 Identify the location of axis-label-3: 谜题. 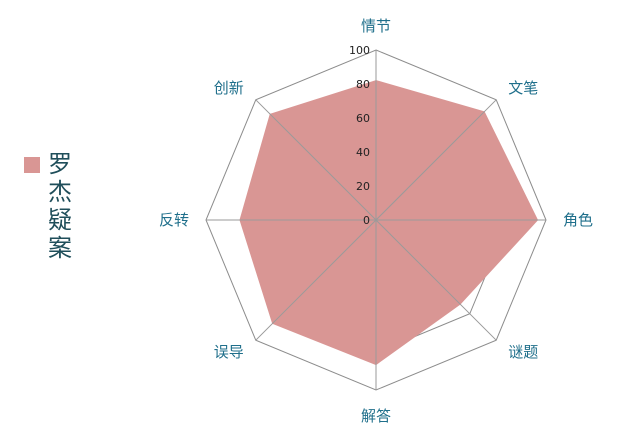
(523, 352).